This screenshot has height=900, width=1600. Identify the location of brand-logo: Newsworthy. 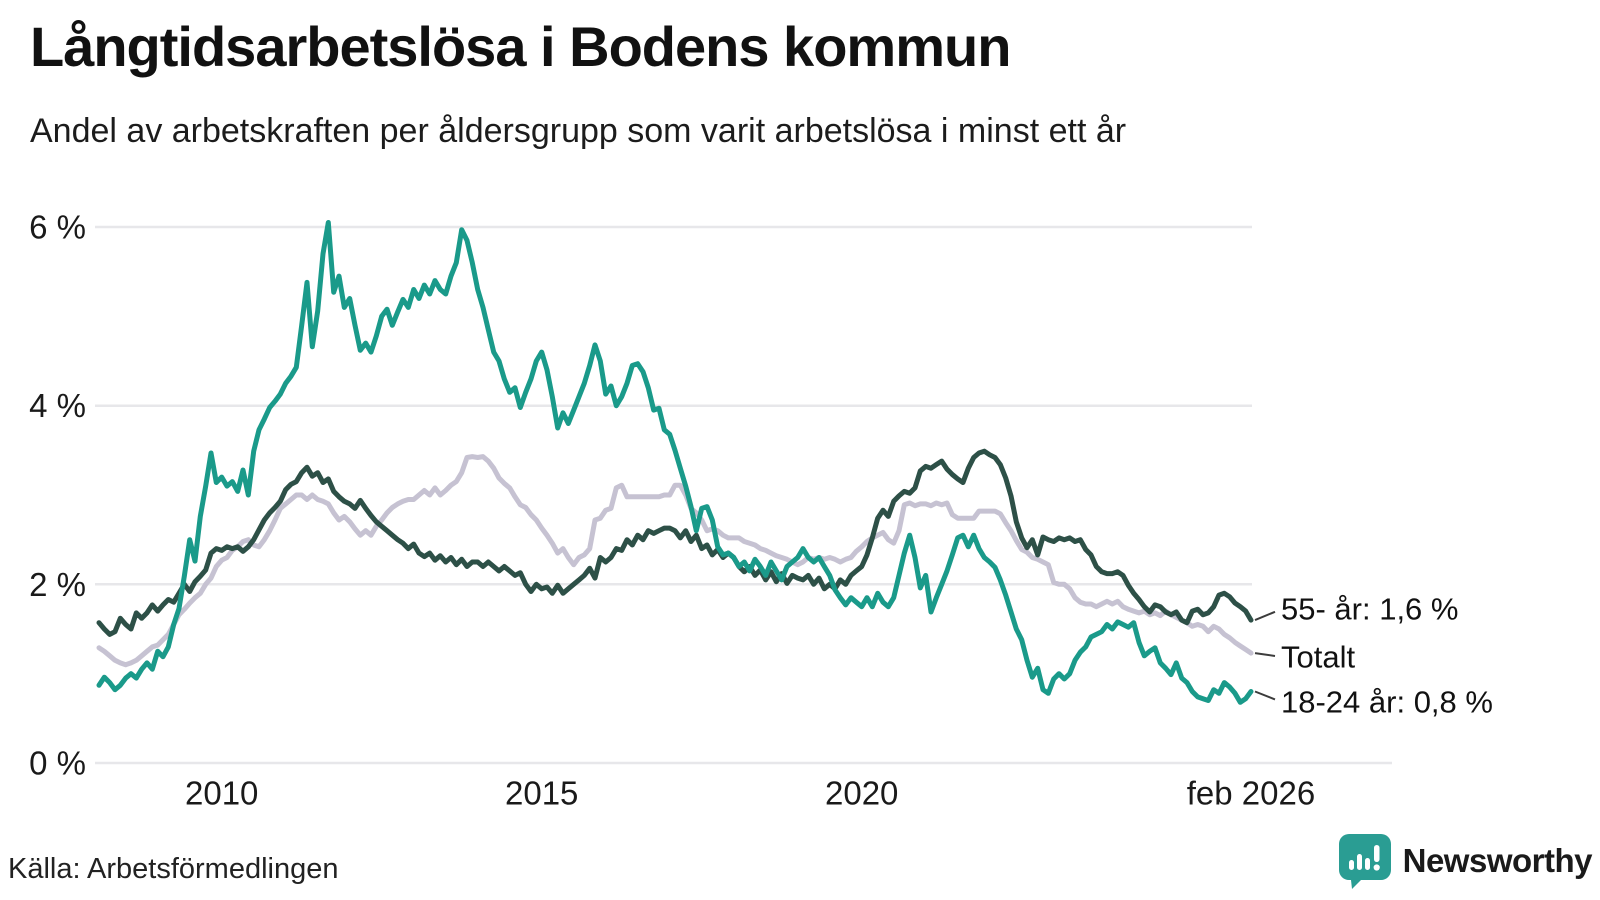
(1465, 861).